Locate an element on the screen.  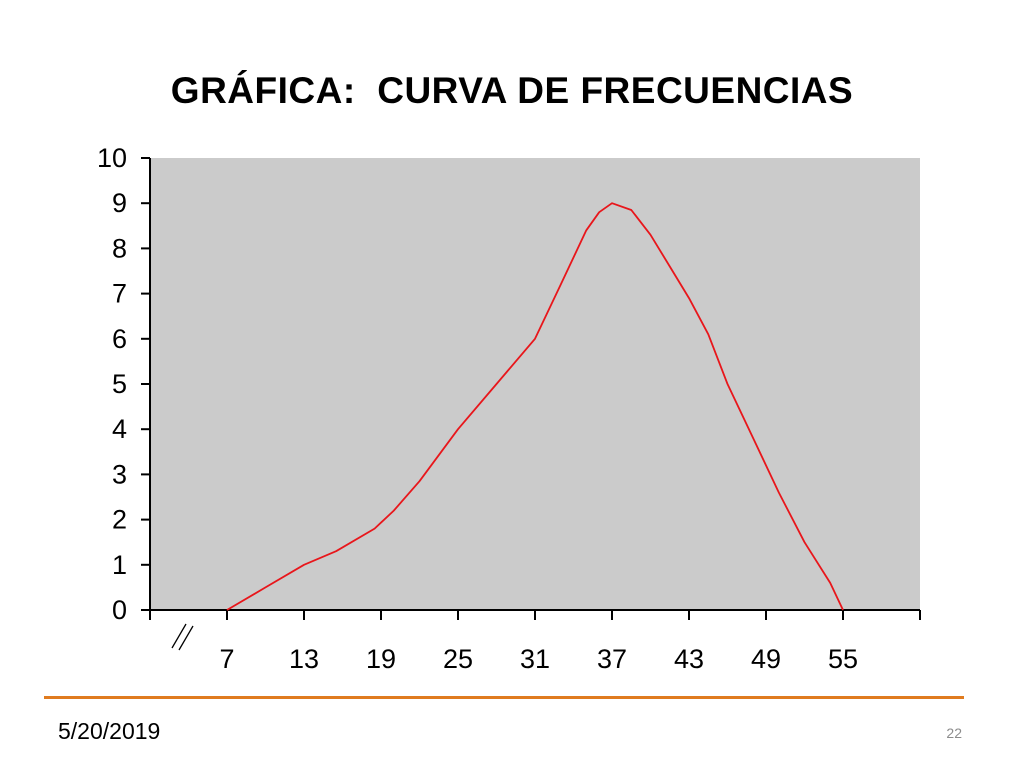
y-axis: 0 1 2 3 4 5 6 7 8 9 10 is located at coordinates (124, 384).